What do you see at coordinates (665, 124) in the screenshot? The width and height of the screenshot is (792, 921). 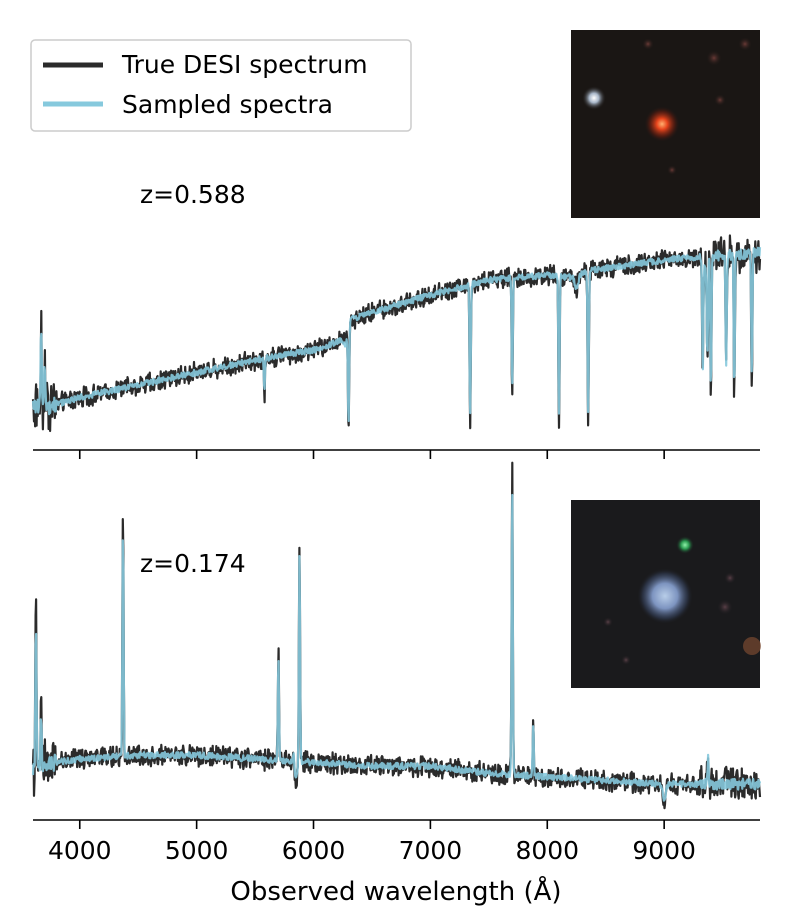 I see `galaxy-cutout-red-compact` at bounding box center [665, 124].